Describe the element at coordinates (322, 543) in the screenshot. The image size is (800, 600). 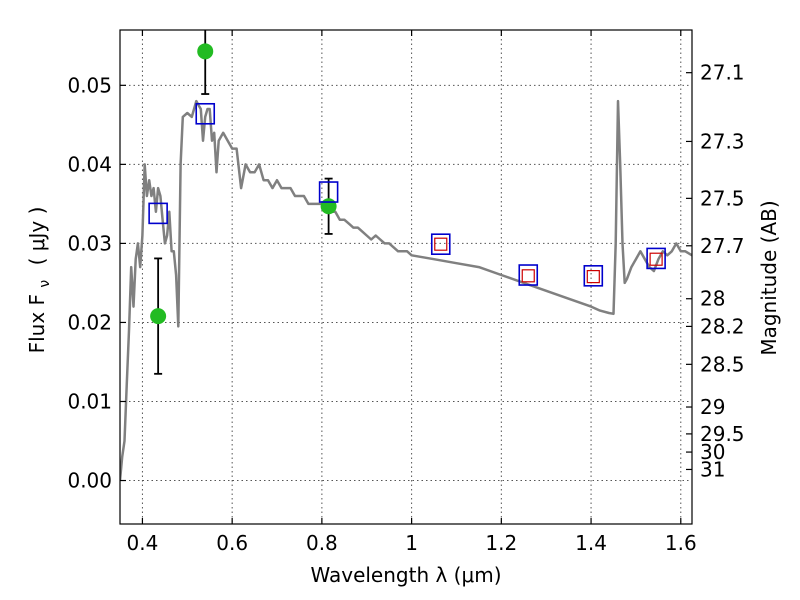
I see `x-tick-label-2: 0.8` at that location.